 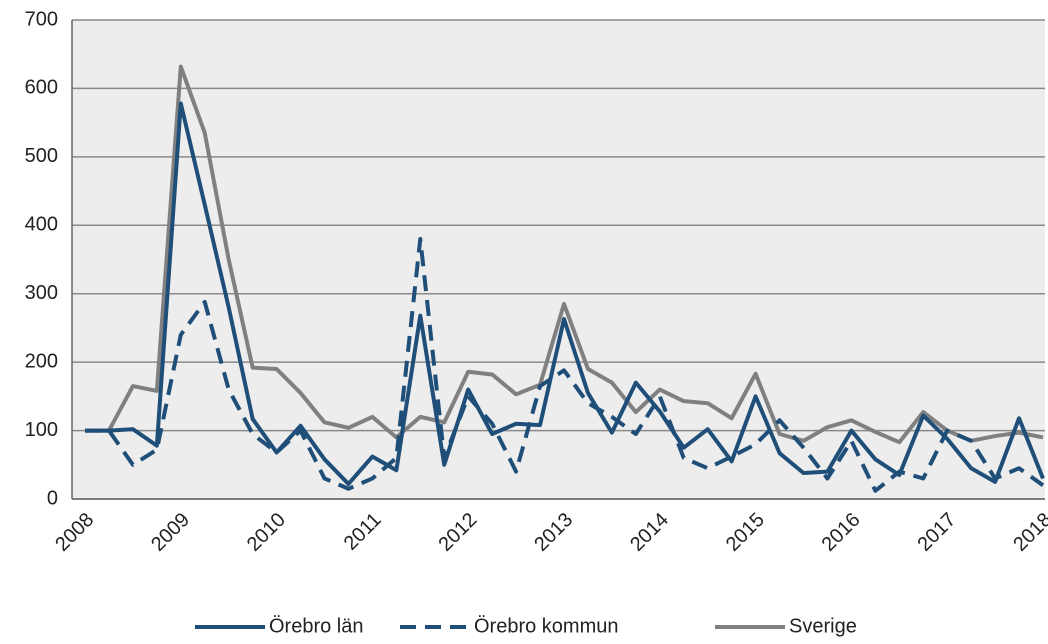 What do you see at coordinates (745, 532) in the screenshot?
I see `x-tick-label: 2015` at bounding box center [745, 532].